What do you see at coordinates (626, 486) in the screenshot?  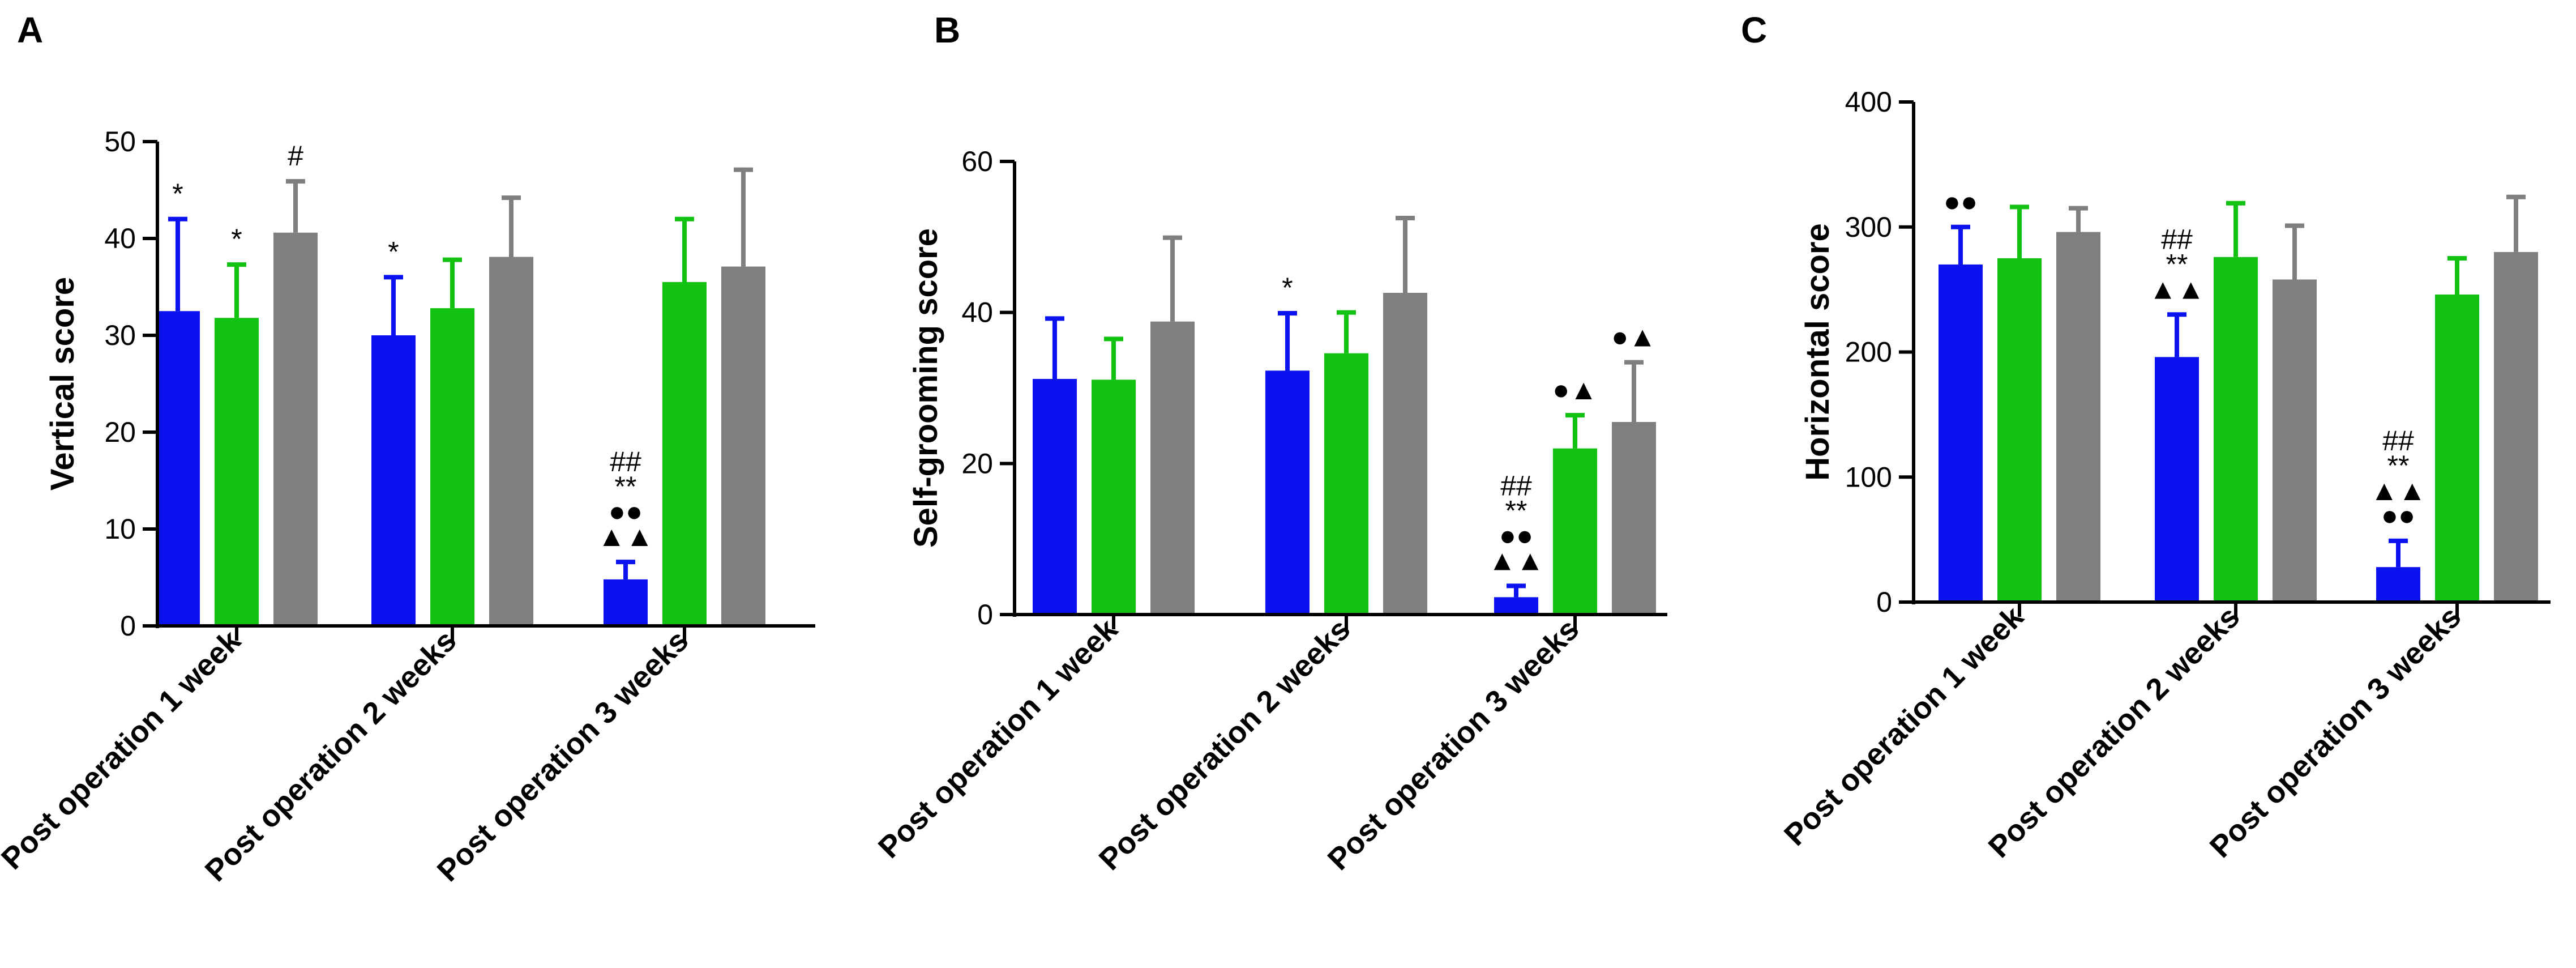 I see `panel-a-annotation-s1-c3-3: **` at bounding box center [626, 486].